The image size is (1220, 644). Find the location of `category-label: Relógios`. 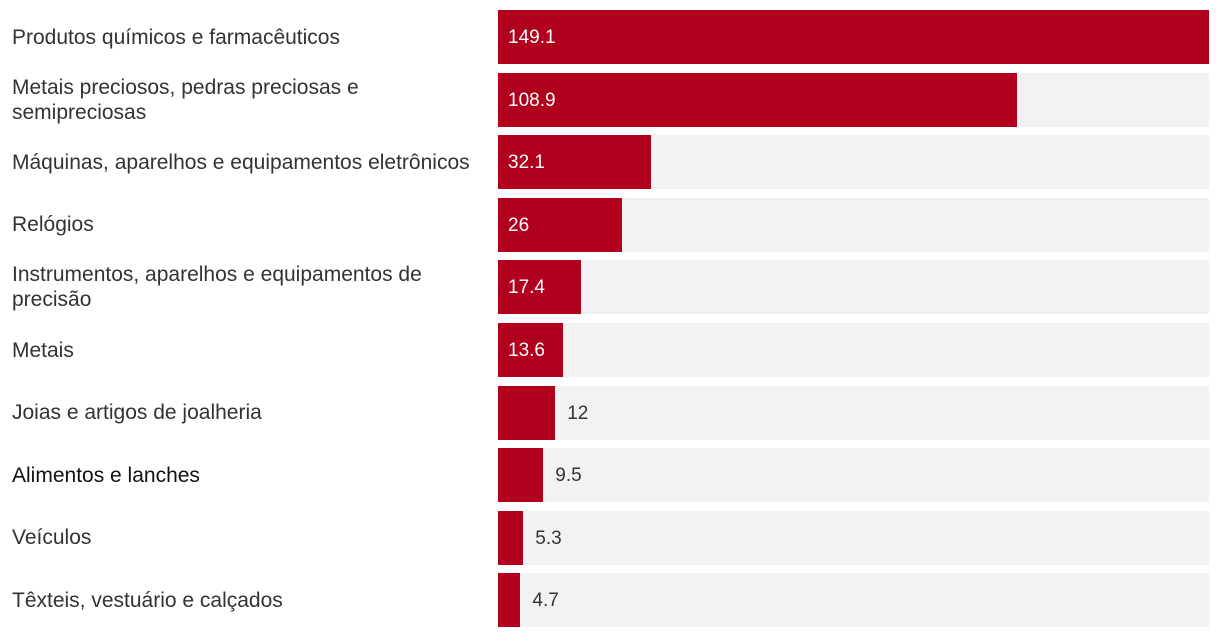

category-label: Relógios is located at coordinates (53, 225).